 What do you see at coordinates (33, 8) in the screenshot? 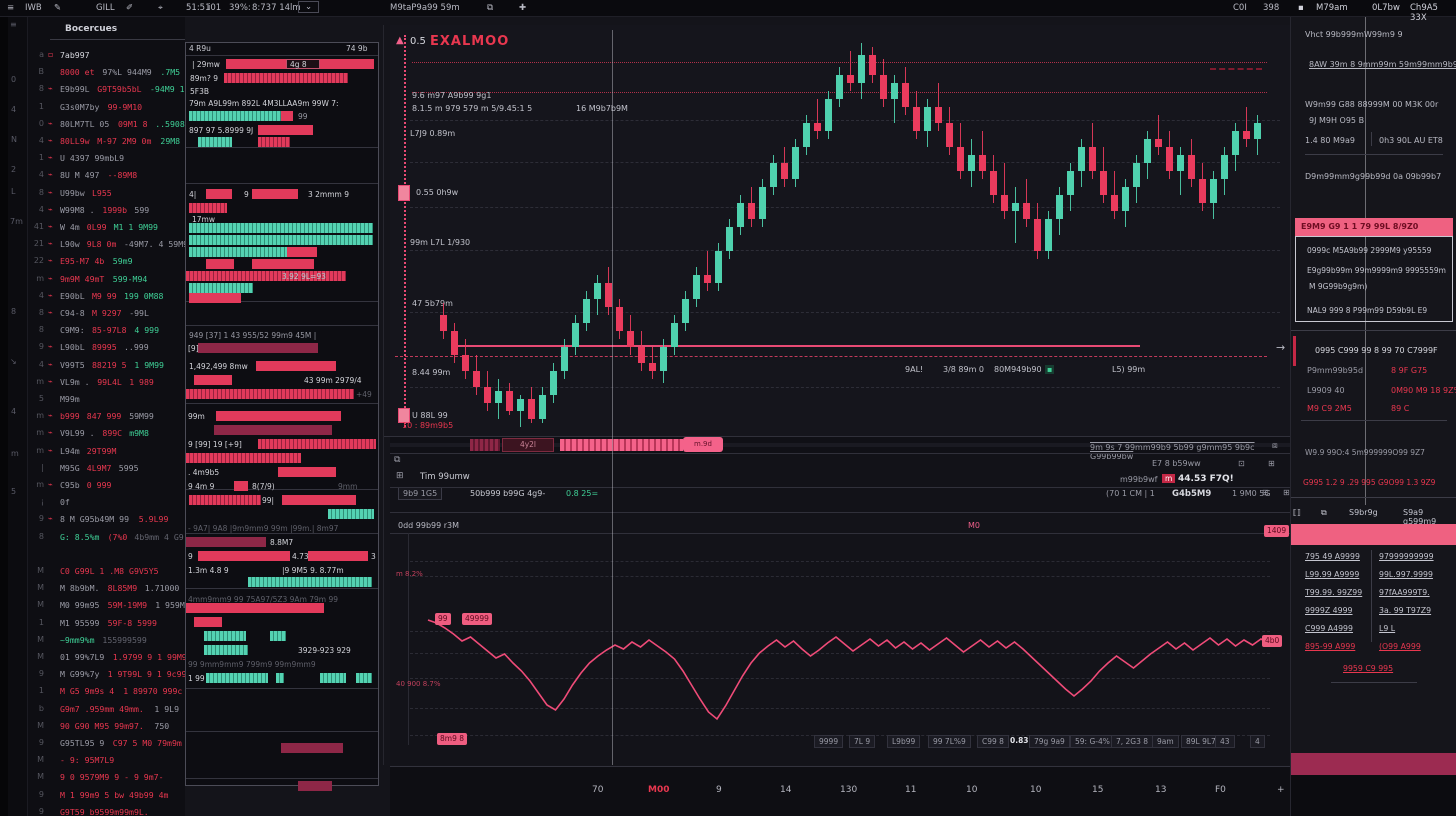
I see `app-logo: IWB` at bounding box center [33, 8].